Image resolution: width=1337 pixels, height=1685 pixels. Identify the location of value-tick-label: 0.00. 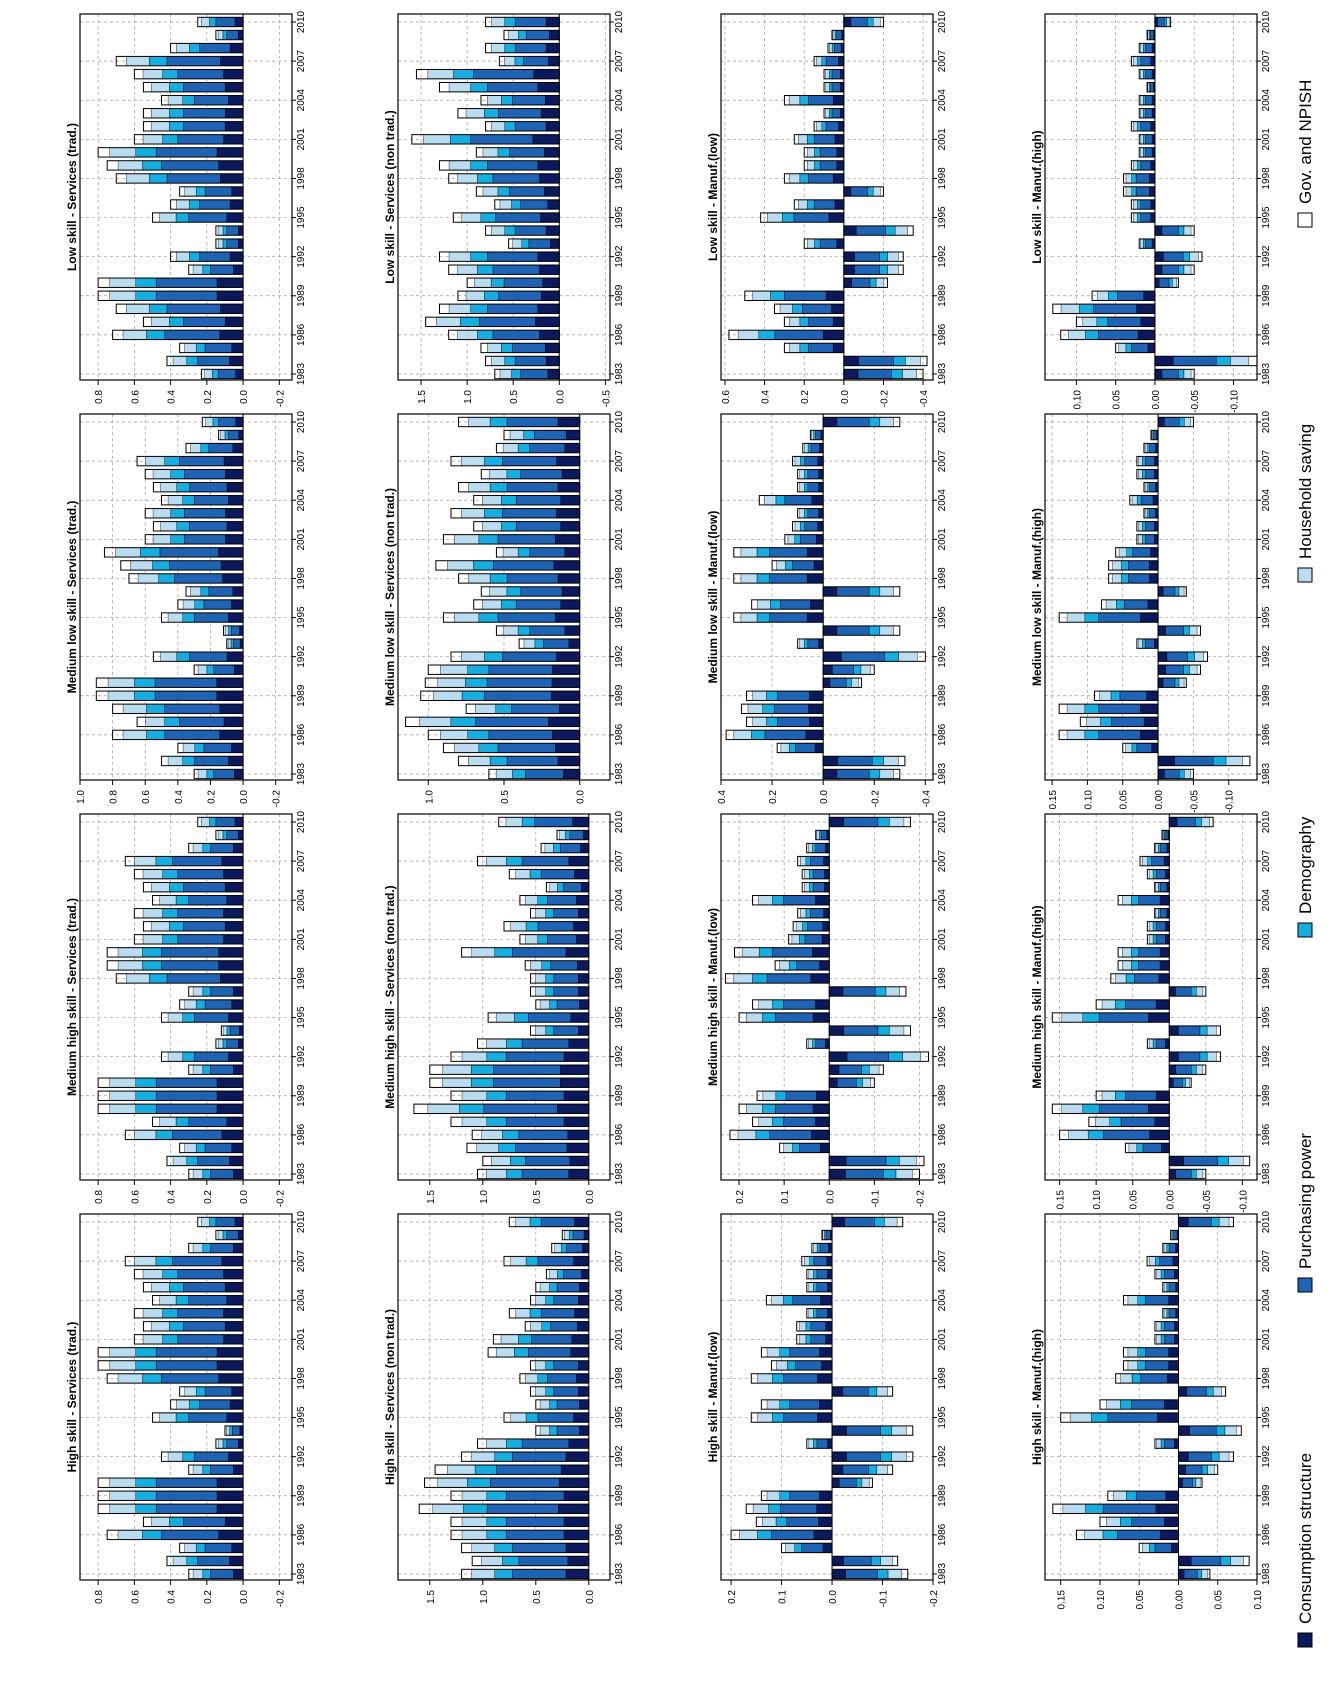
(1159, 800).